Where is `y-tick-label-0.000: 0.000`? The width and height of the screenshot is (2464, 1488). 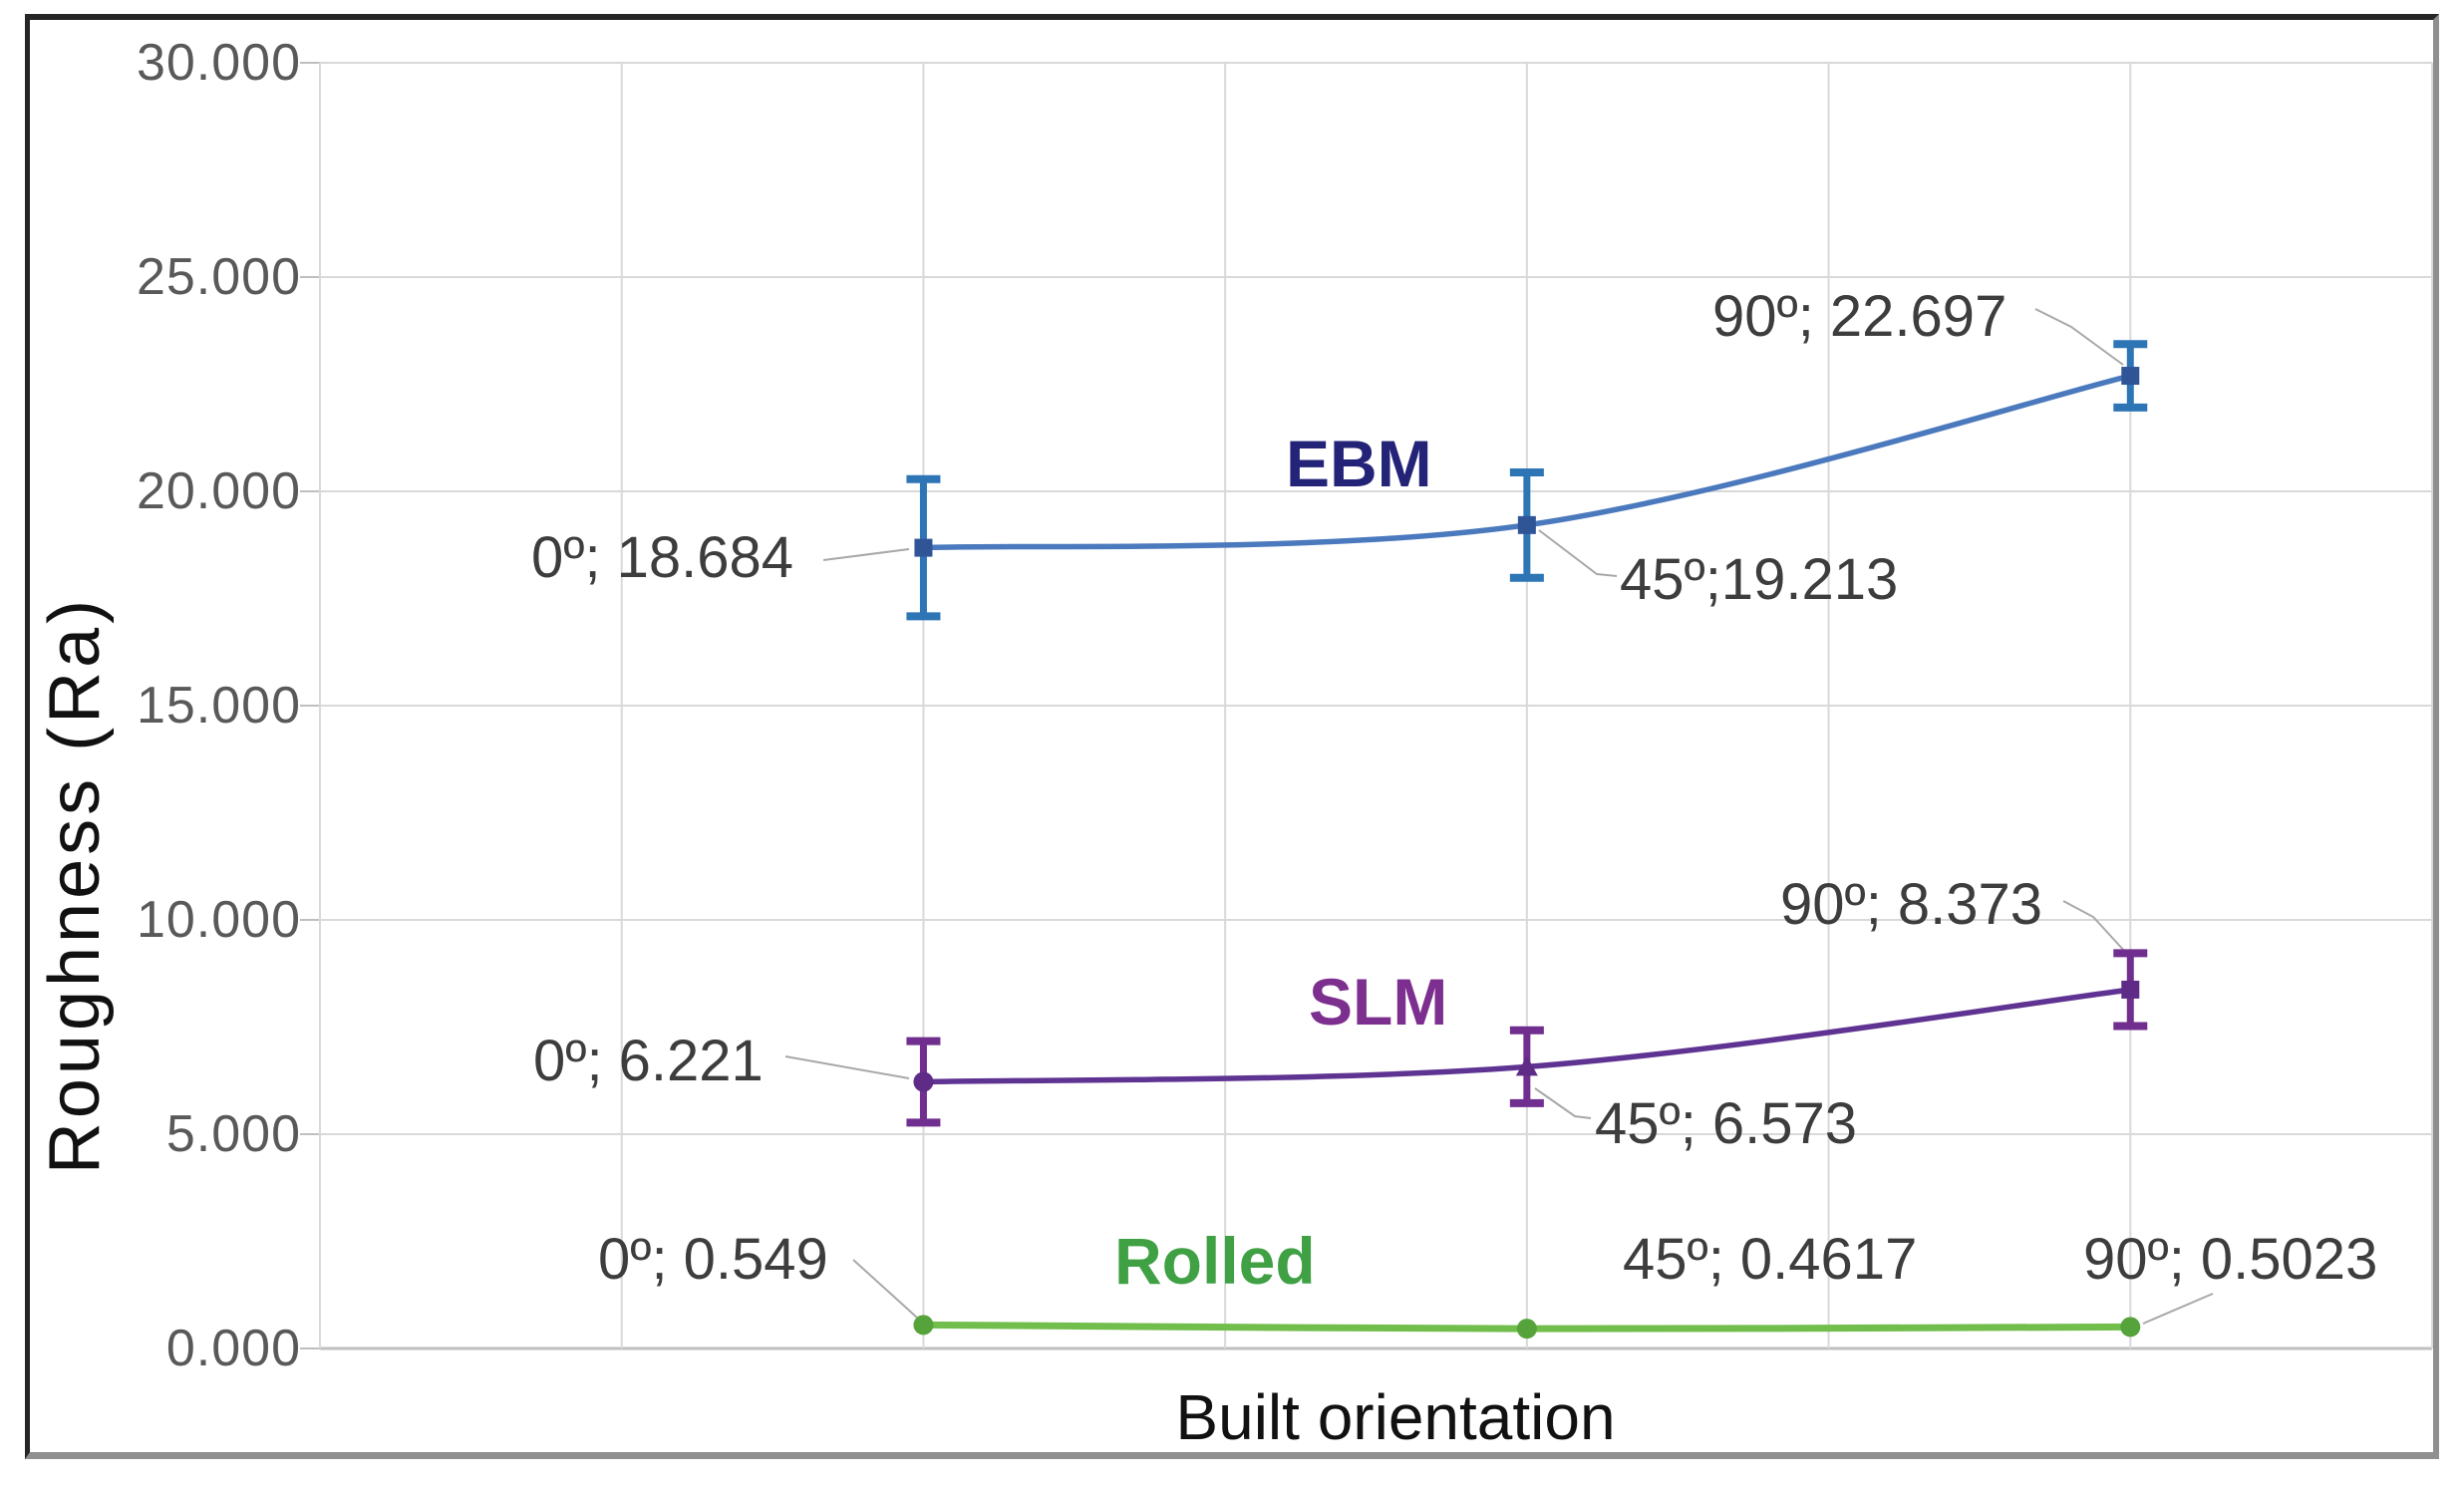 y-tick-label-0.000: 0.000 is located at coordinates (233, 1348).